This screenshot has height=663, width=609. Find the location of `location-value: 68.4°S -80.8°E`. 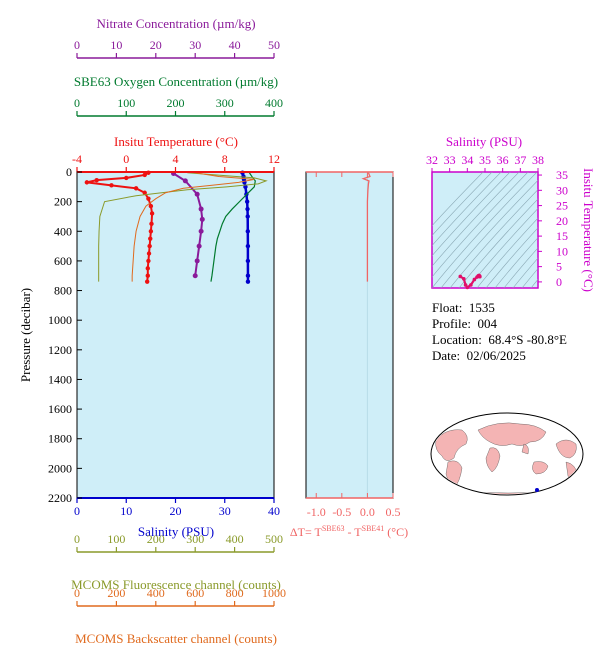

location-value: 68.4°S -80.8°E is located at coordinates (527, 339).